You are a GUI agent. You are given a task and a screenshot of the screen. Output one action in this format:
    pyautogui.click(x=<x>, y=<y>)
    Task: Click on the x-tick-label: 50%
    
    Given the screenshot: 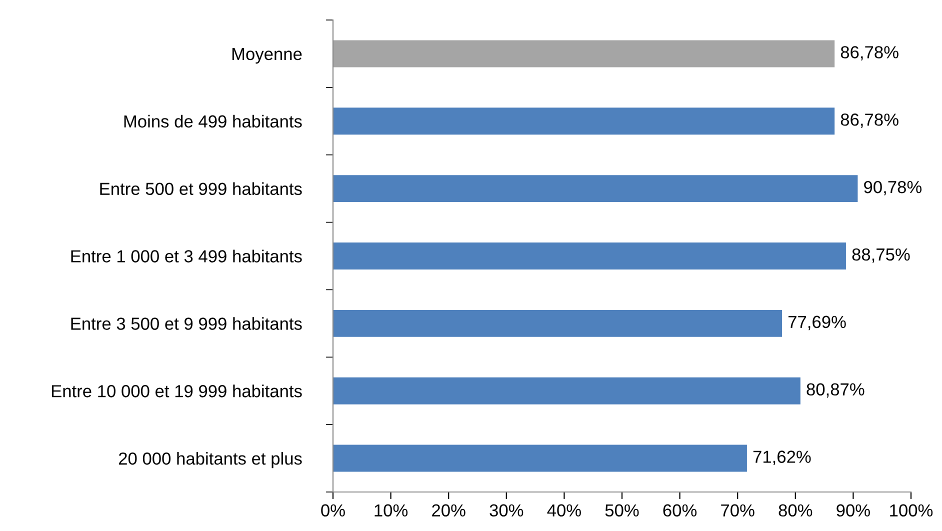 What is the action you would take?
    pyautogui.click(x=622, y=510)
    